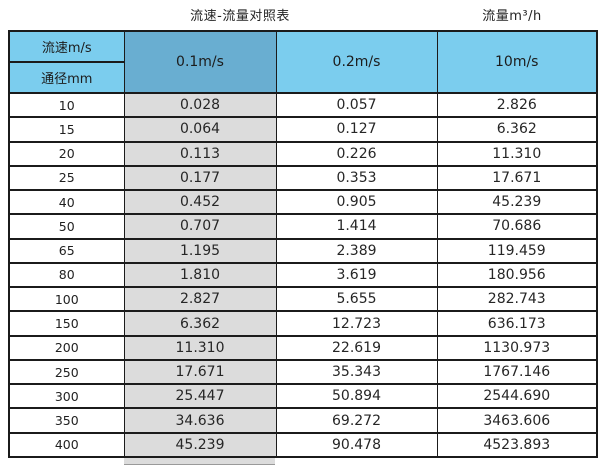 This screenshot has height=466, width=600. Describe the element at coordinates (200, 153) in the screenshot. I see `flow-cell-0-1ms: 0.113` at that location.